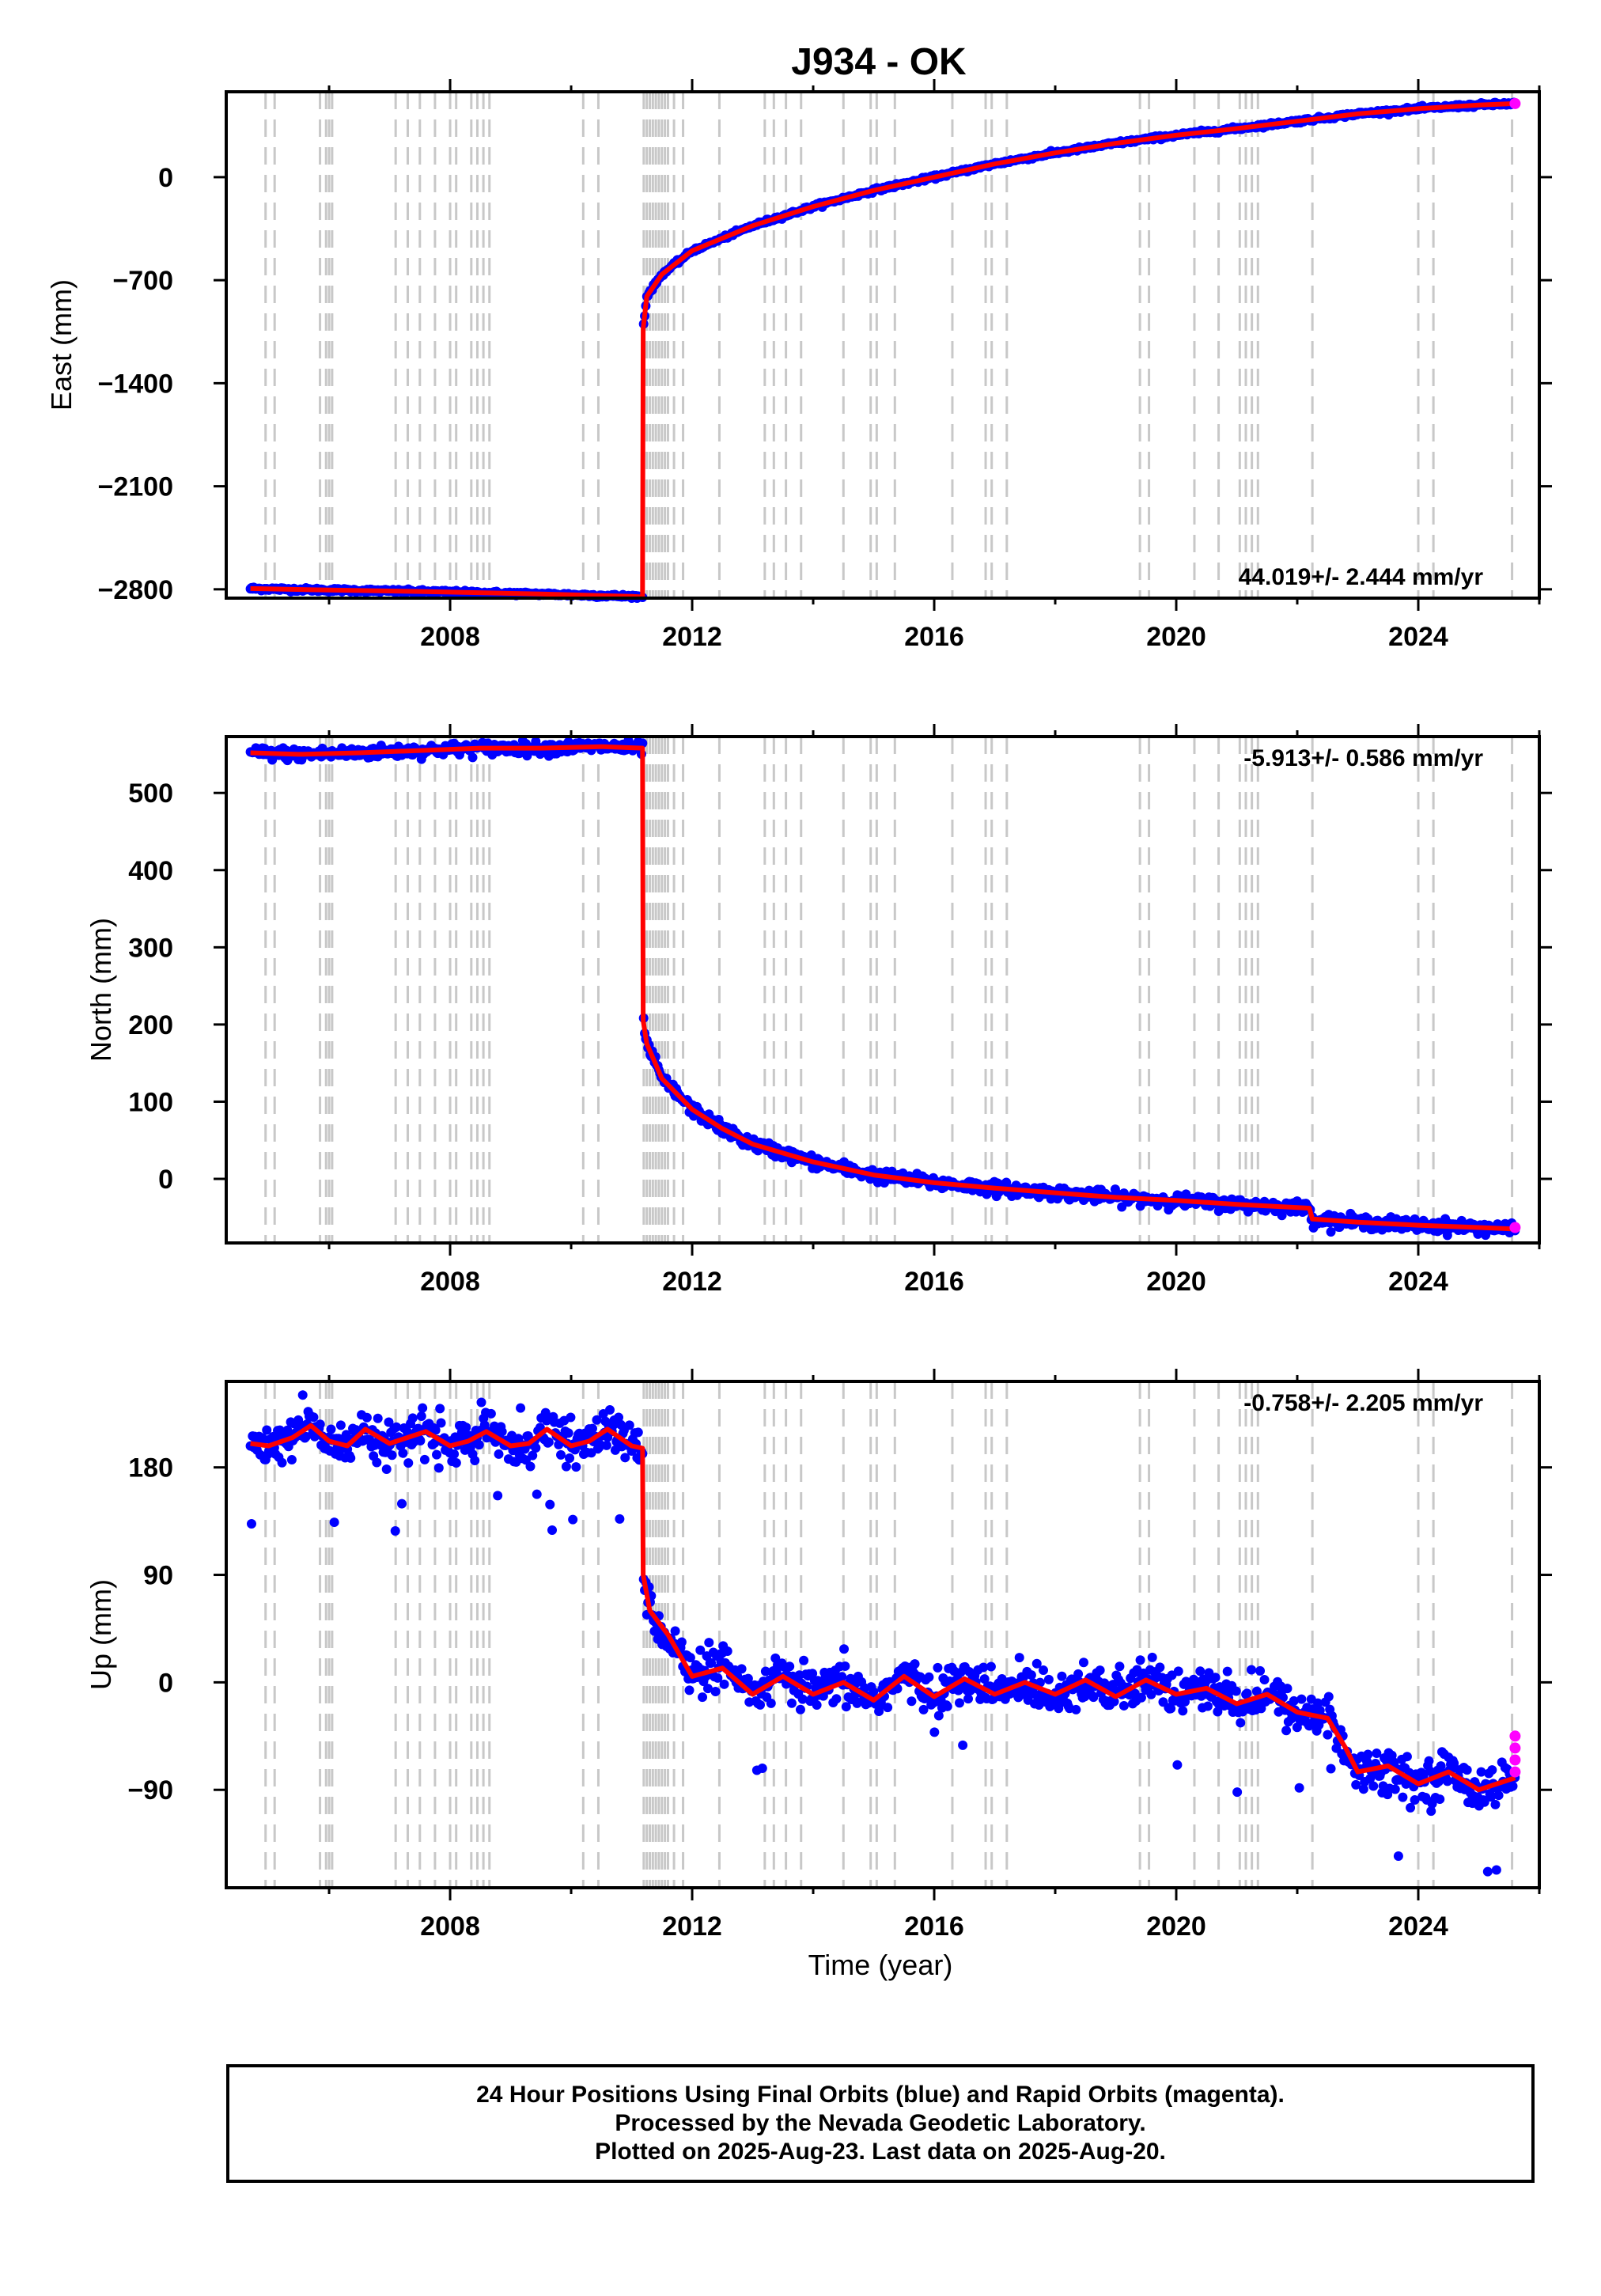  Describe the element at coordinates (450, 1282) in the screenshot. I see `x-tick-label: 2008` at that location.